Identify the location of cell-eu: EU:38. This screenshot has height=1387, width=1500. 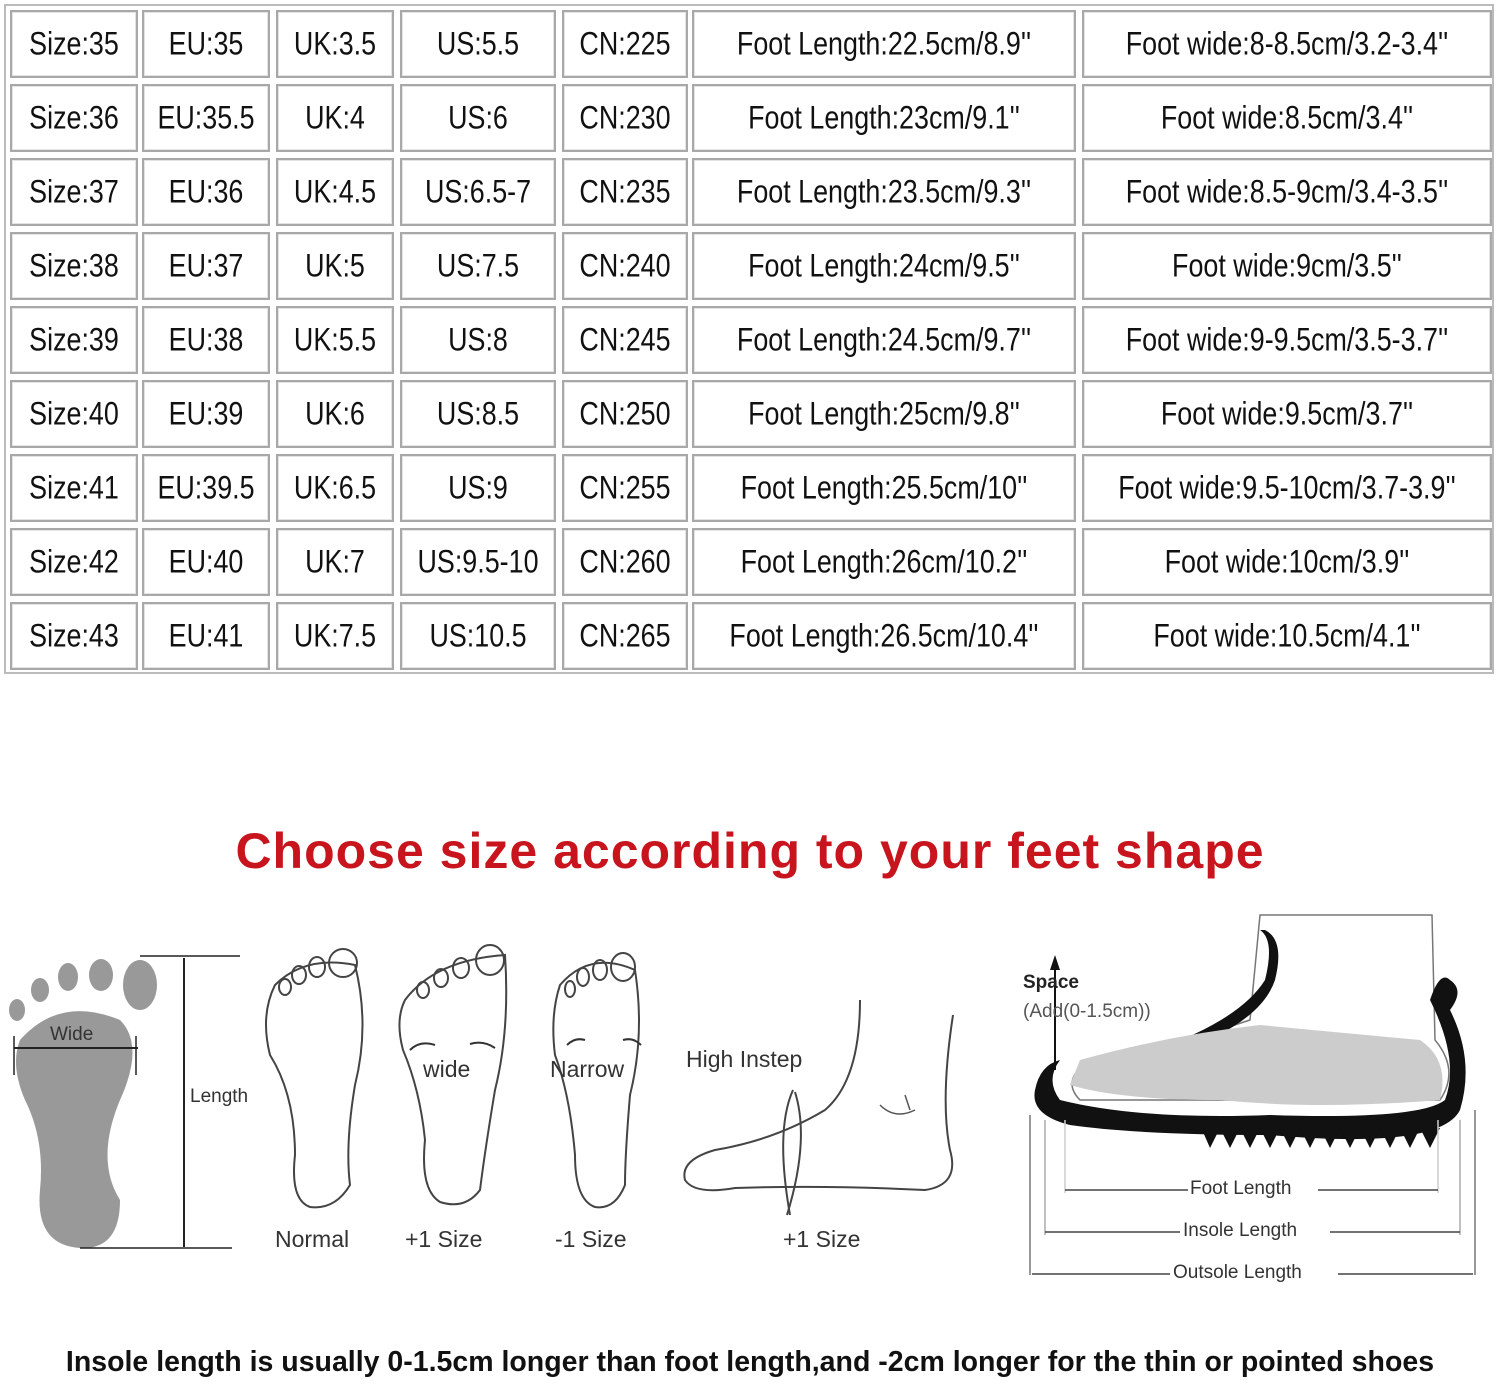
(206, 340).